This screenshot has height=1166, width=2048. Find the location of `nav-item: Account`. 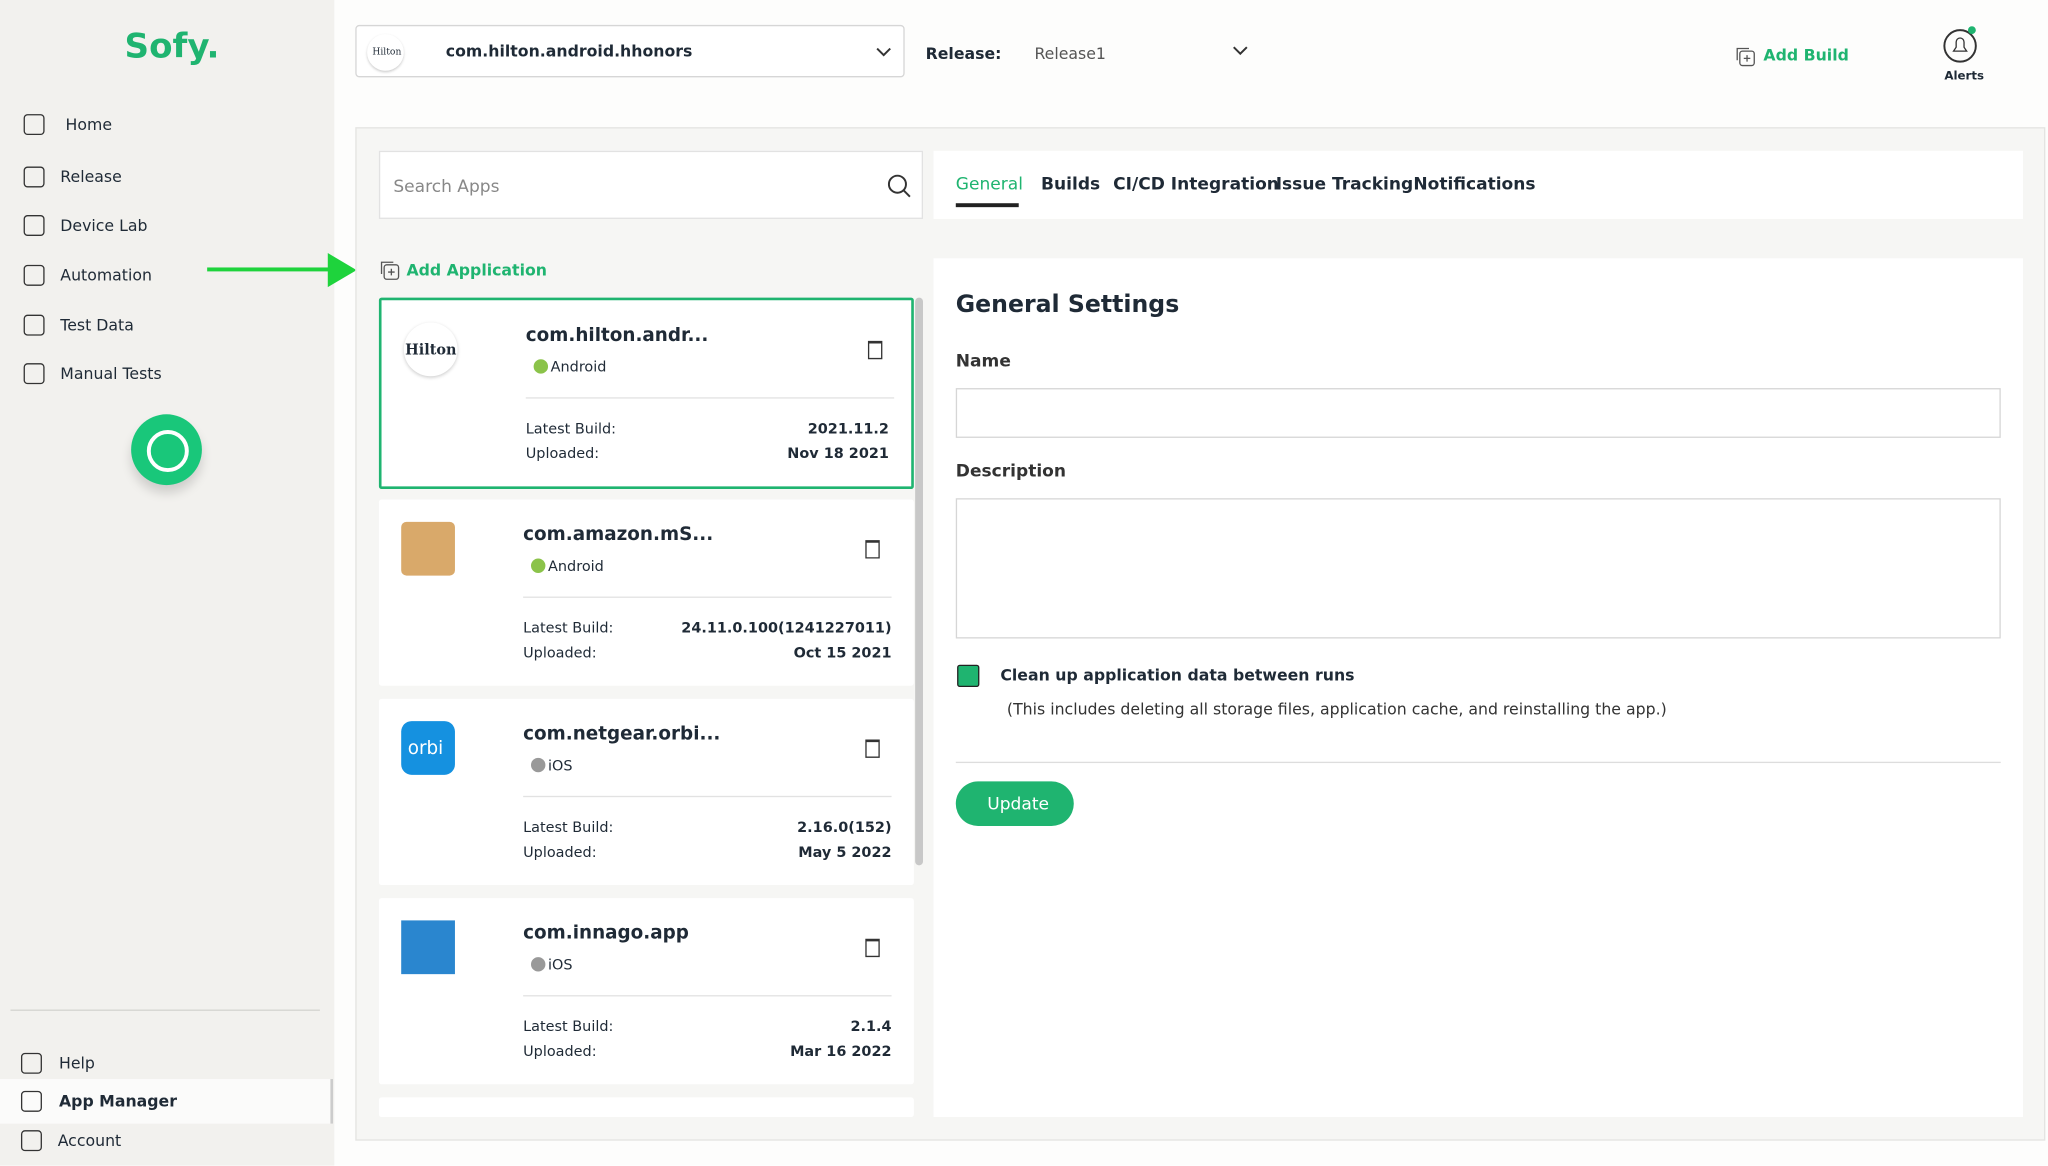

nav-item: Account is located at coordinates (89, 1140).